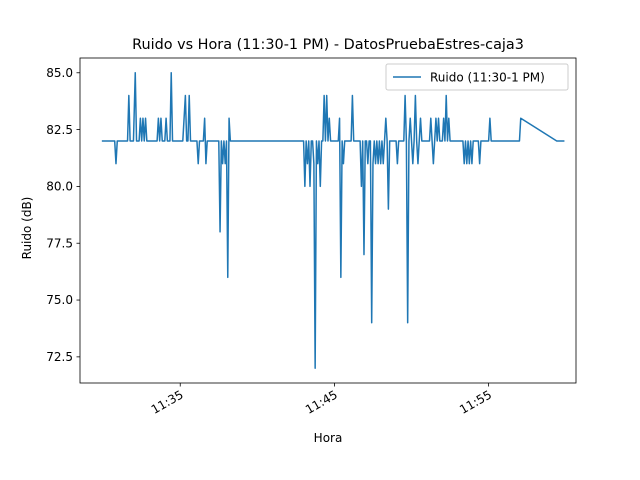 Image resolution: width=640 pixels, height=480 pixels. Describe the element at coordinates (63, 215) in the screenshot. I see `y-axis-ticks: 72.5 75.0 77.5 80.0 82.5 85.0` at that location.